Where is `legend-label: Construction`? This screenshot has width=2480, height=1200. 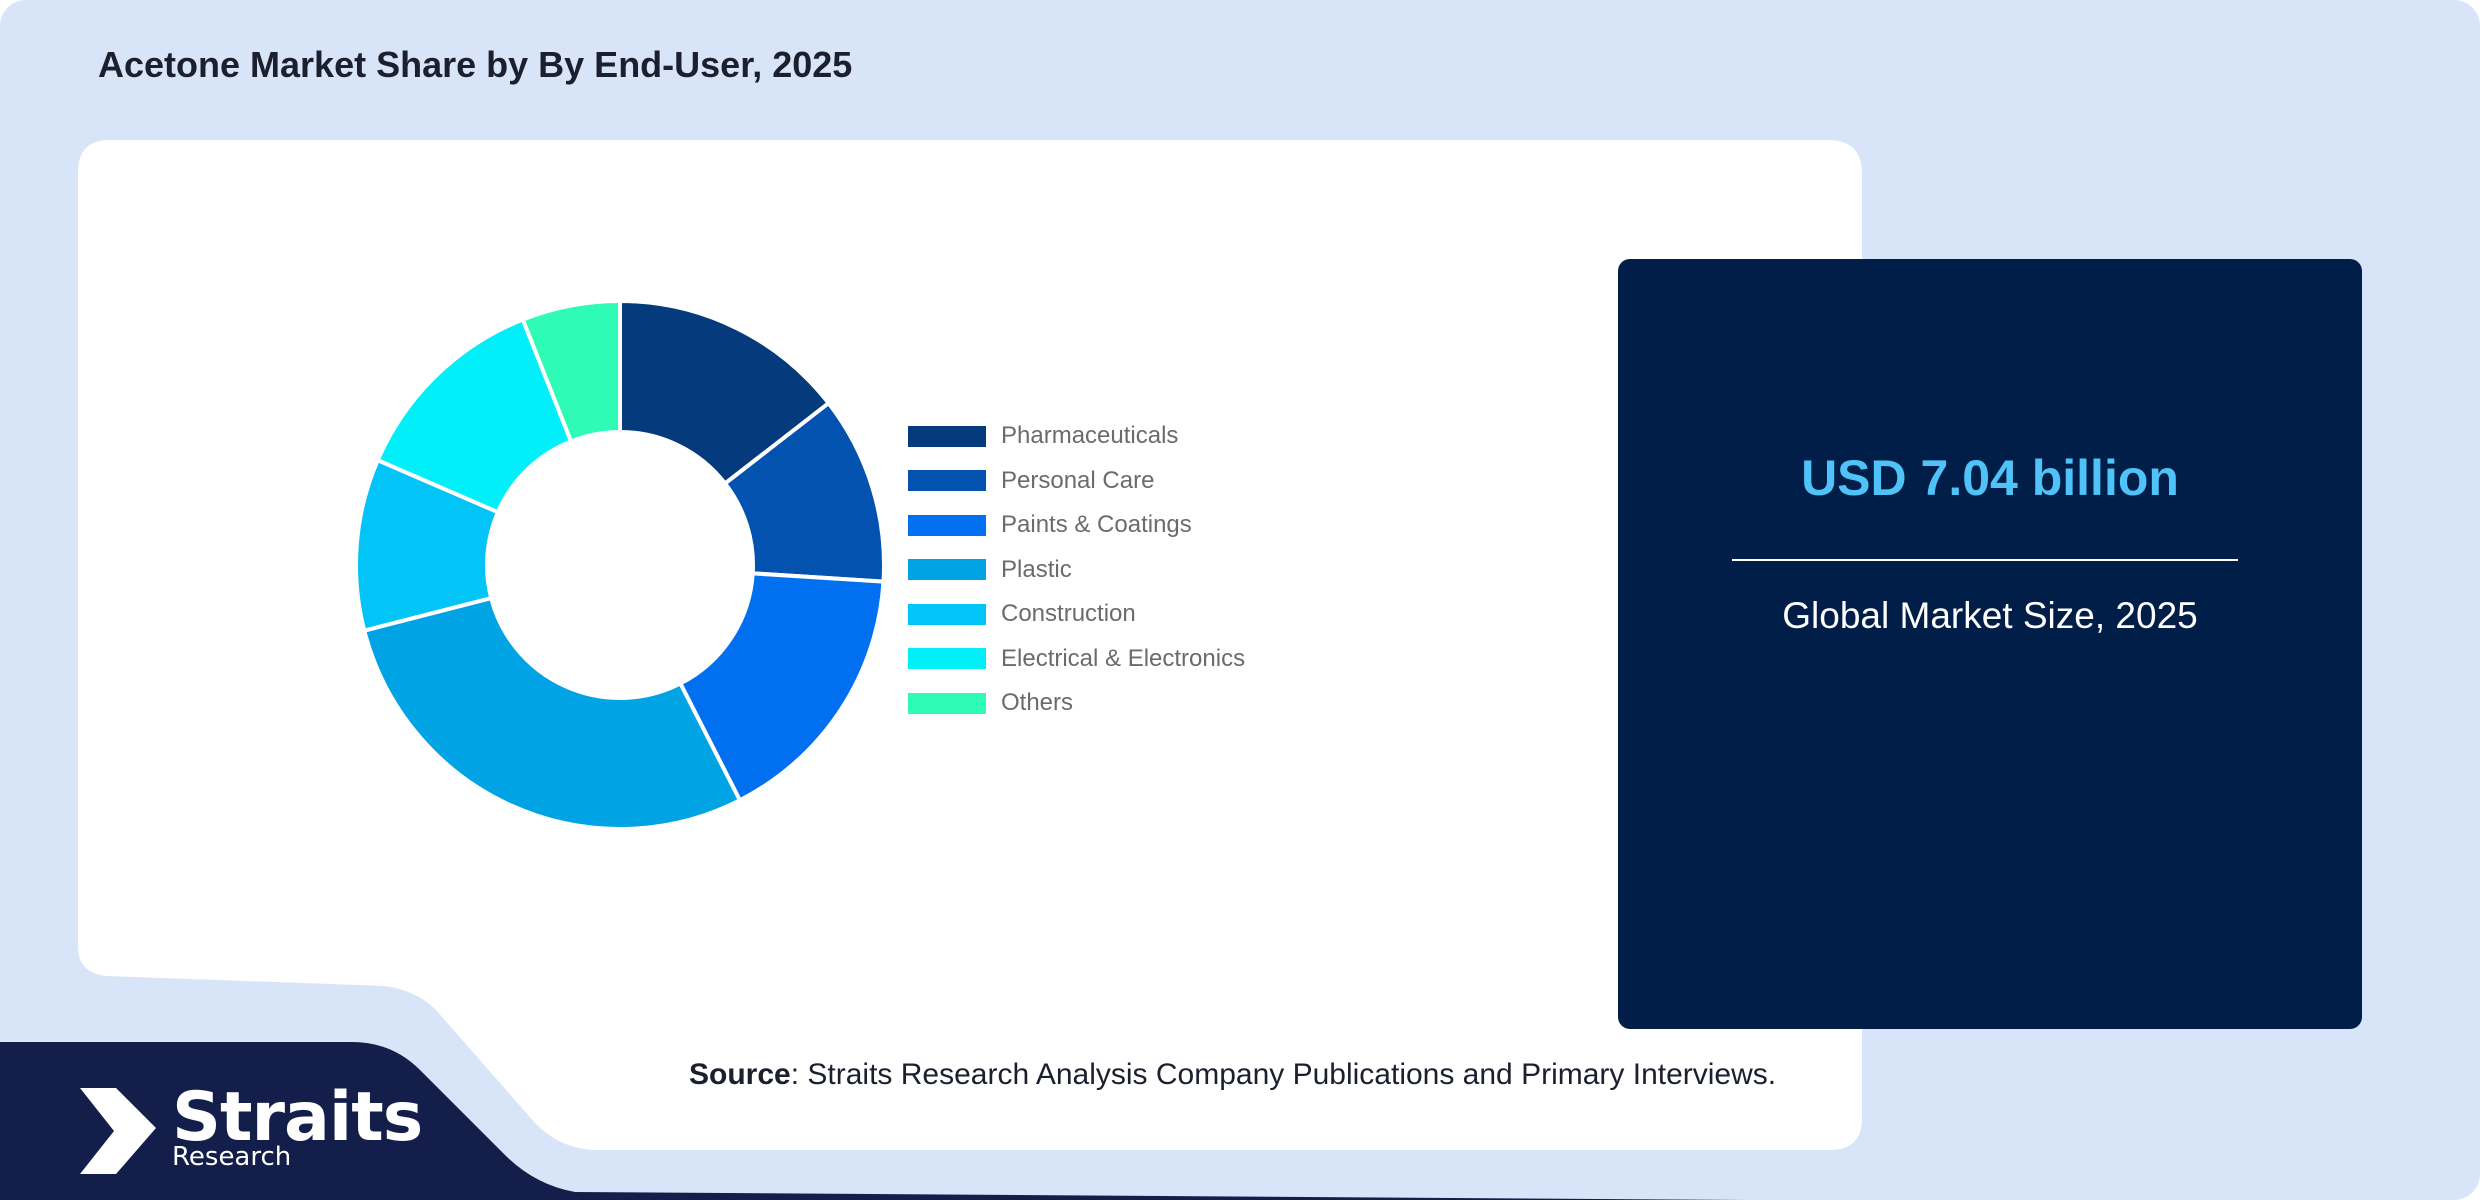
legend-label: Construction is located at coordinates (1068, 614).